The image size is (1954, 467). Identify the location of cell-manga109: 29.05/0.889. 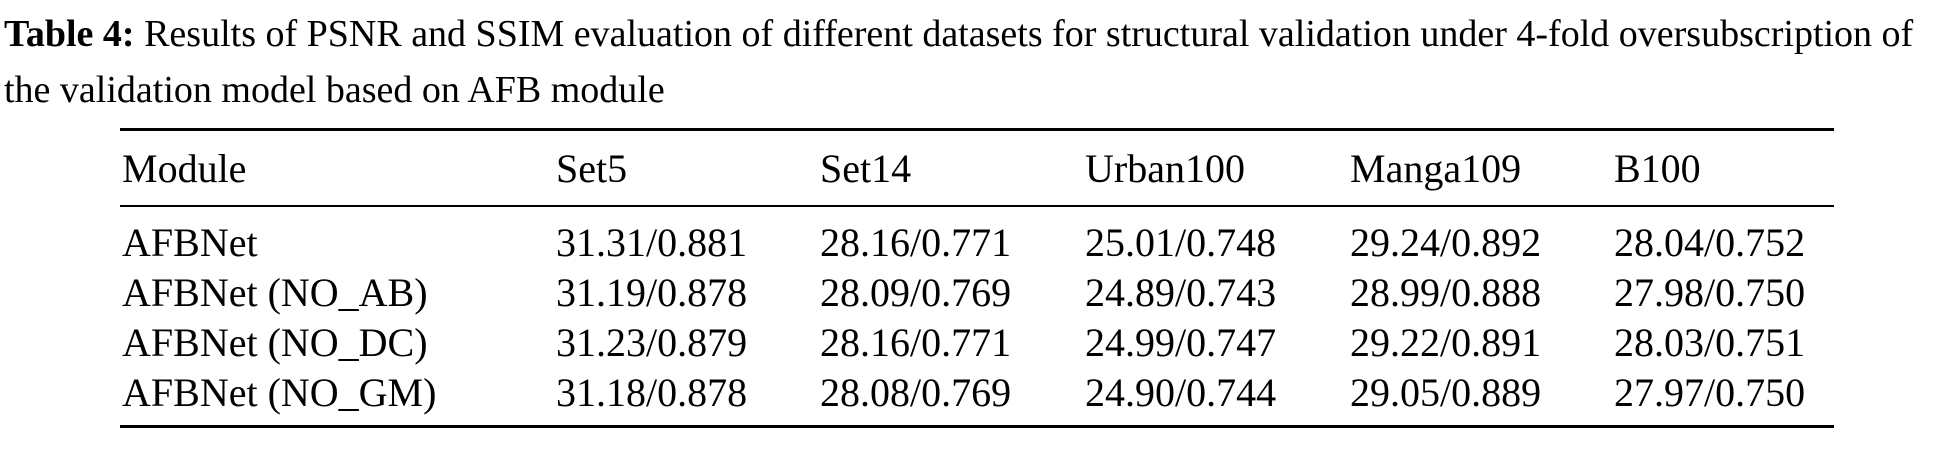
(1446, 392).